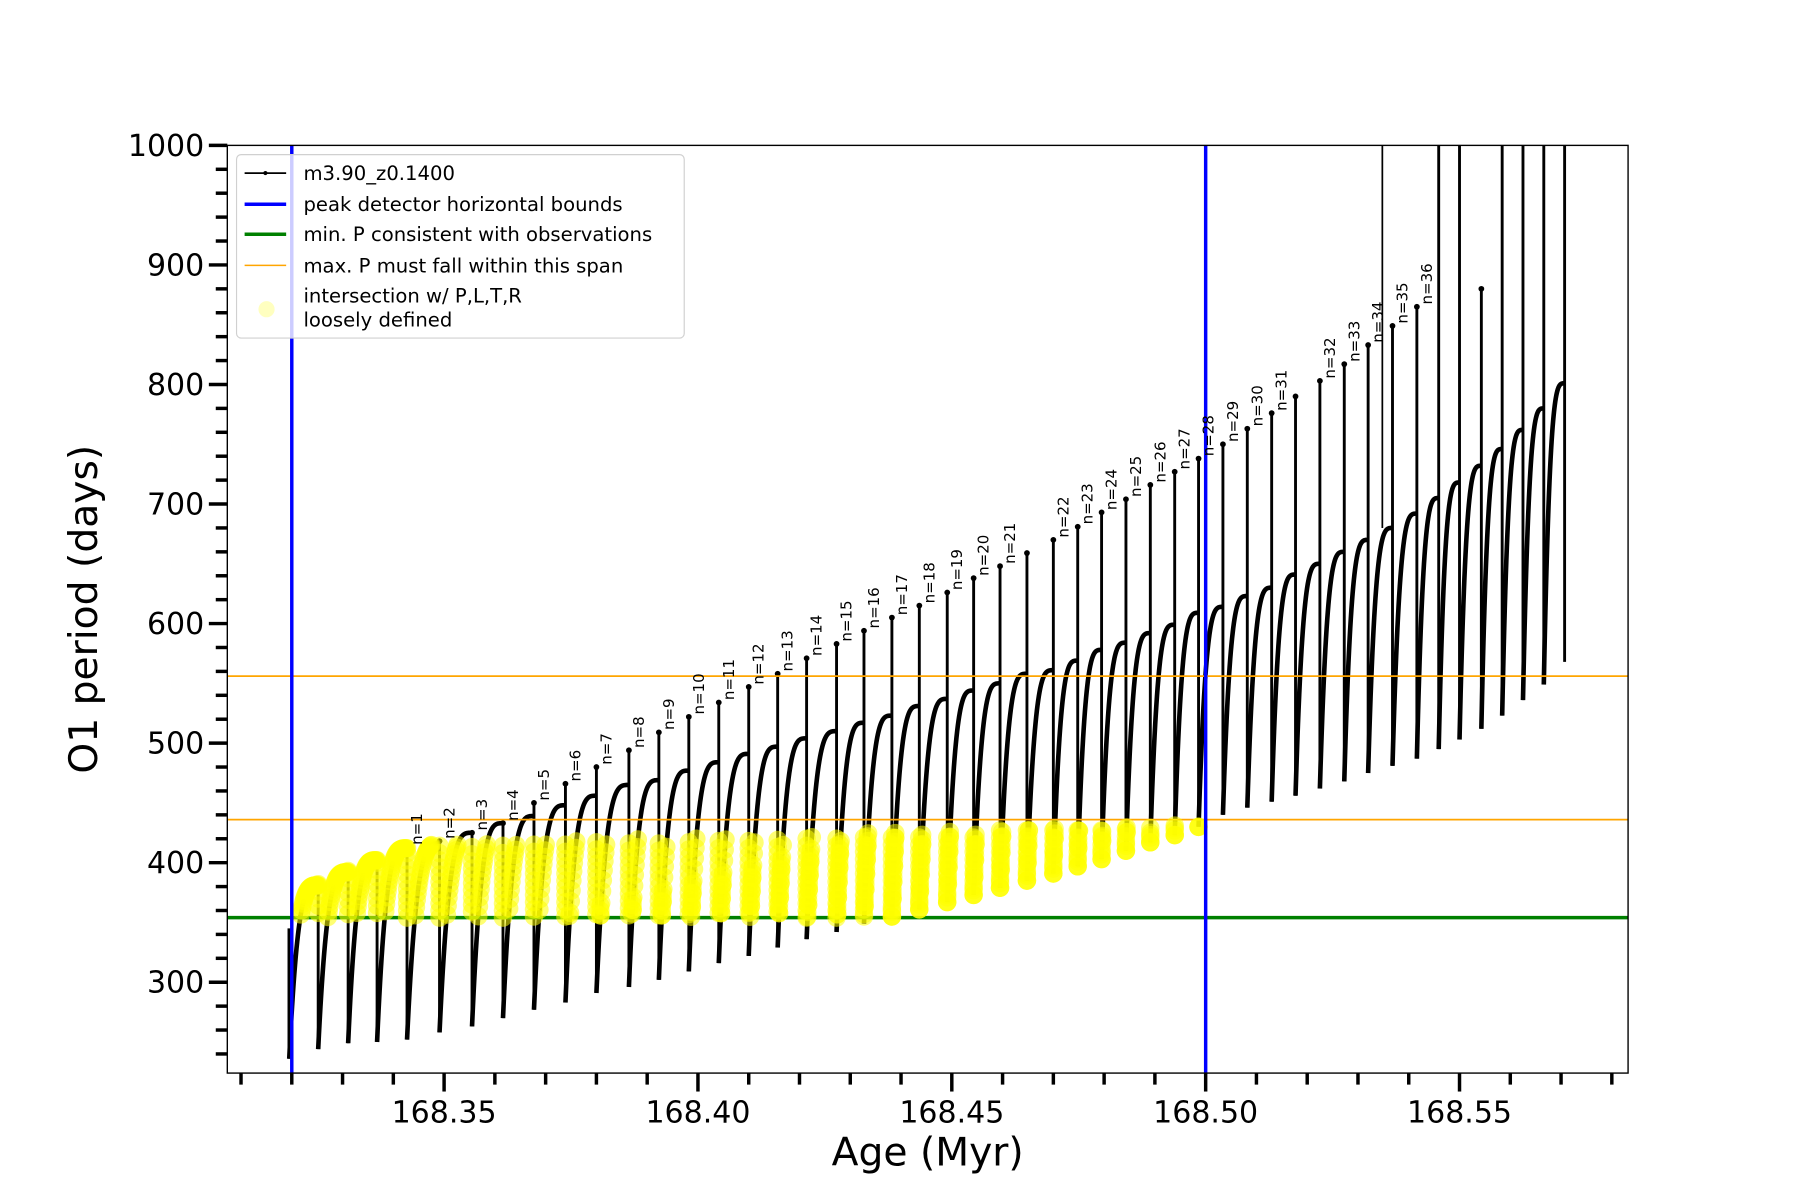 The image size is (1800, 1200). Describe the element at coordinates (1160, 461) in the screenshot. I see `cycle-label: n=26` at that location.